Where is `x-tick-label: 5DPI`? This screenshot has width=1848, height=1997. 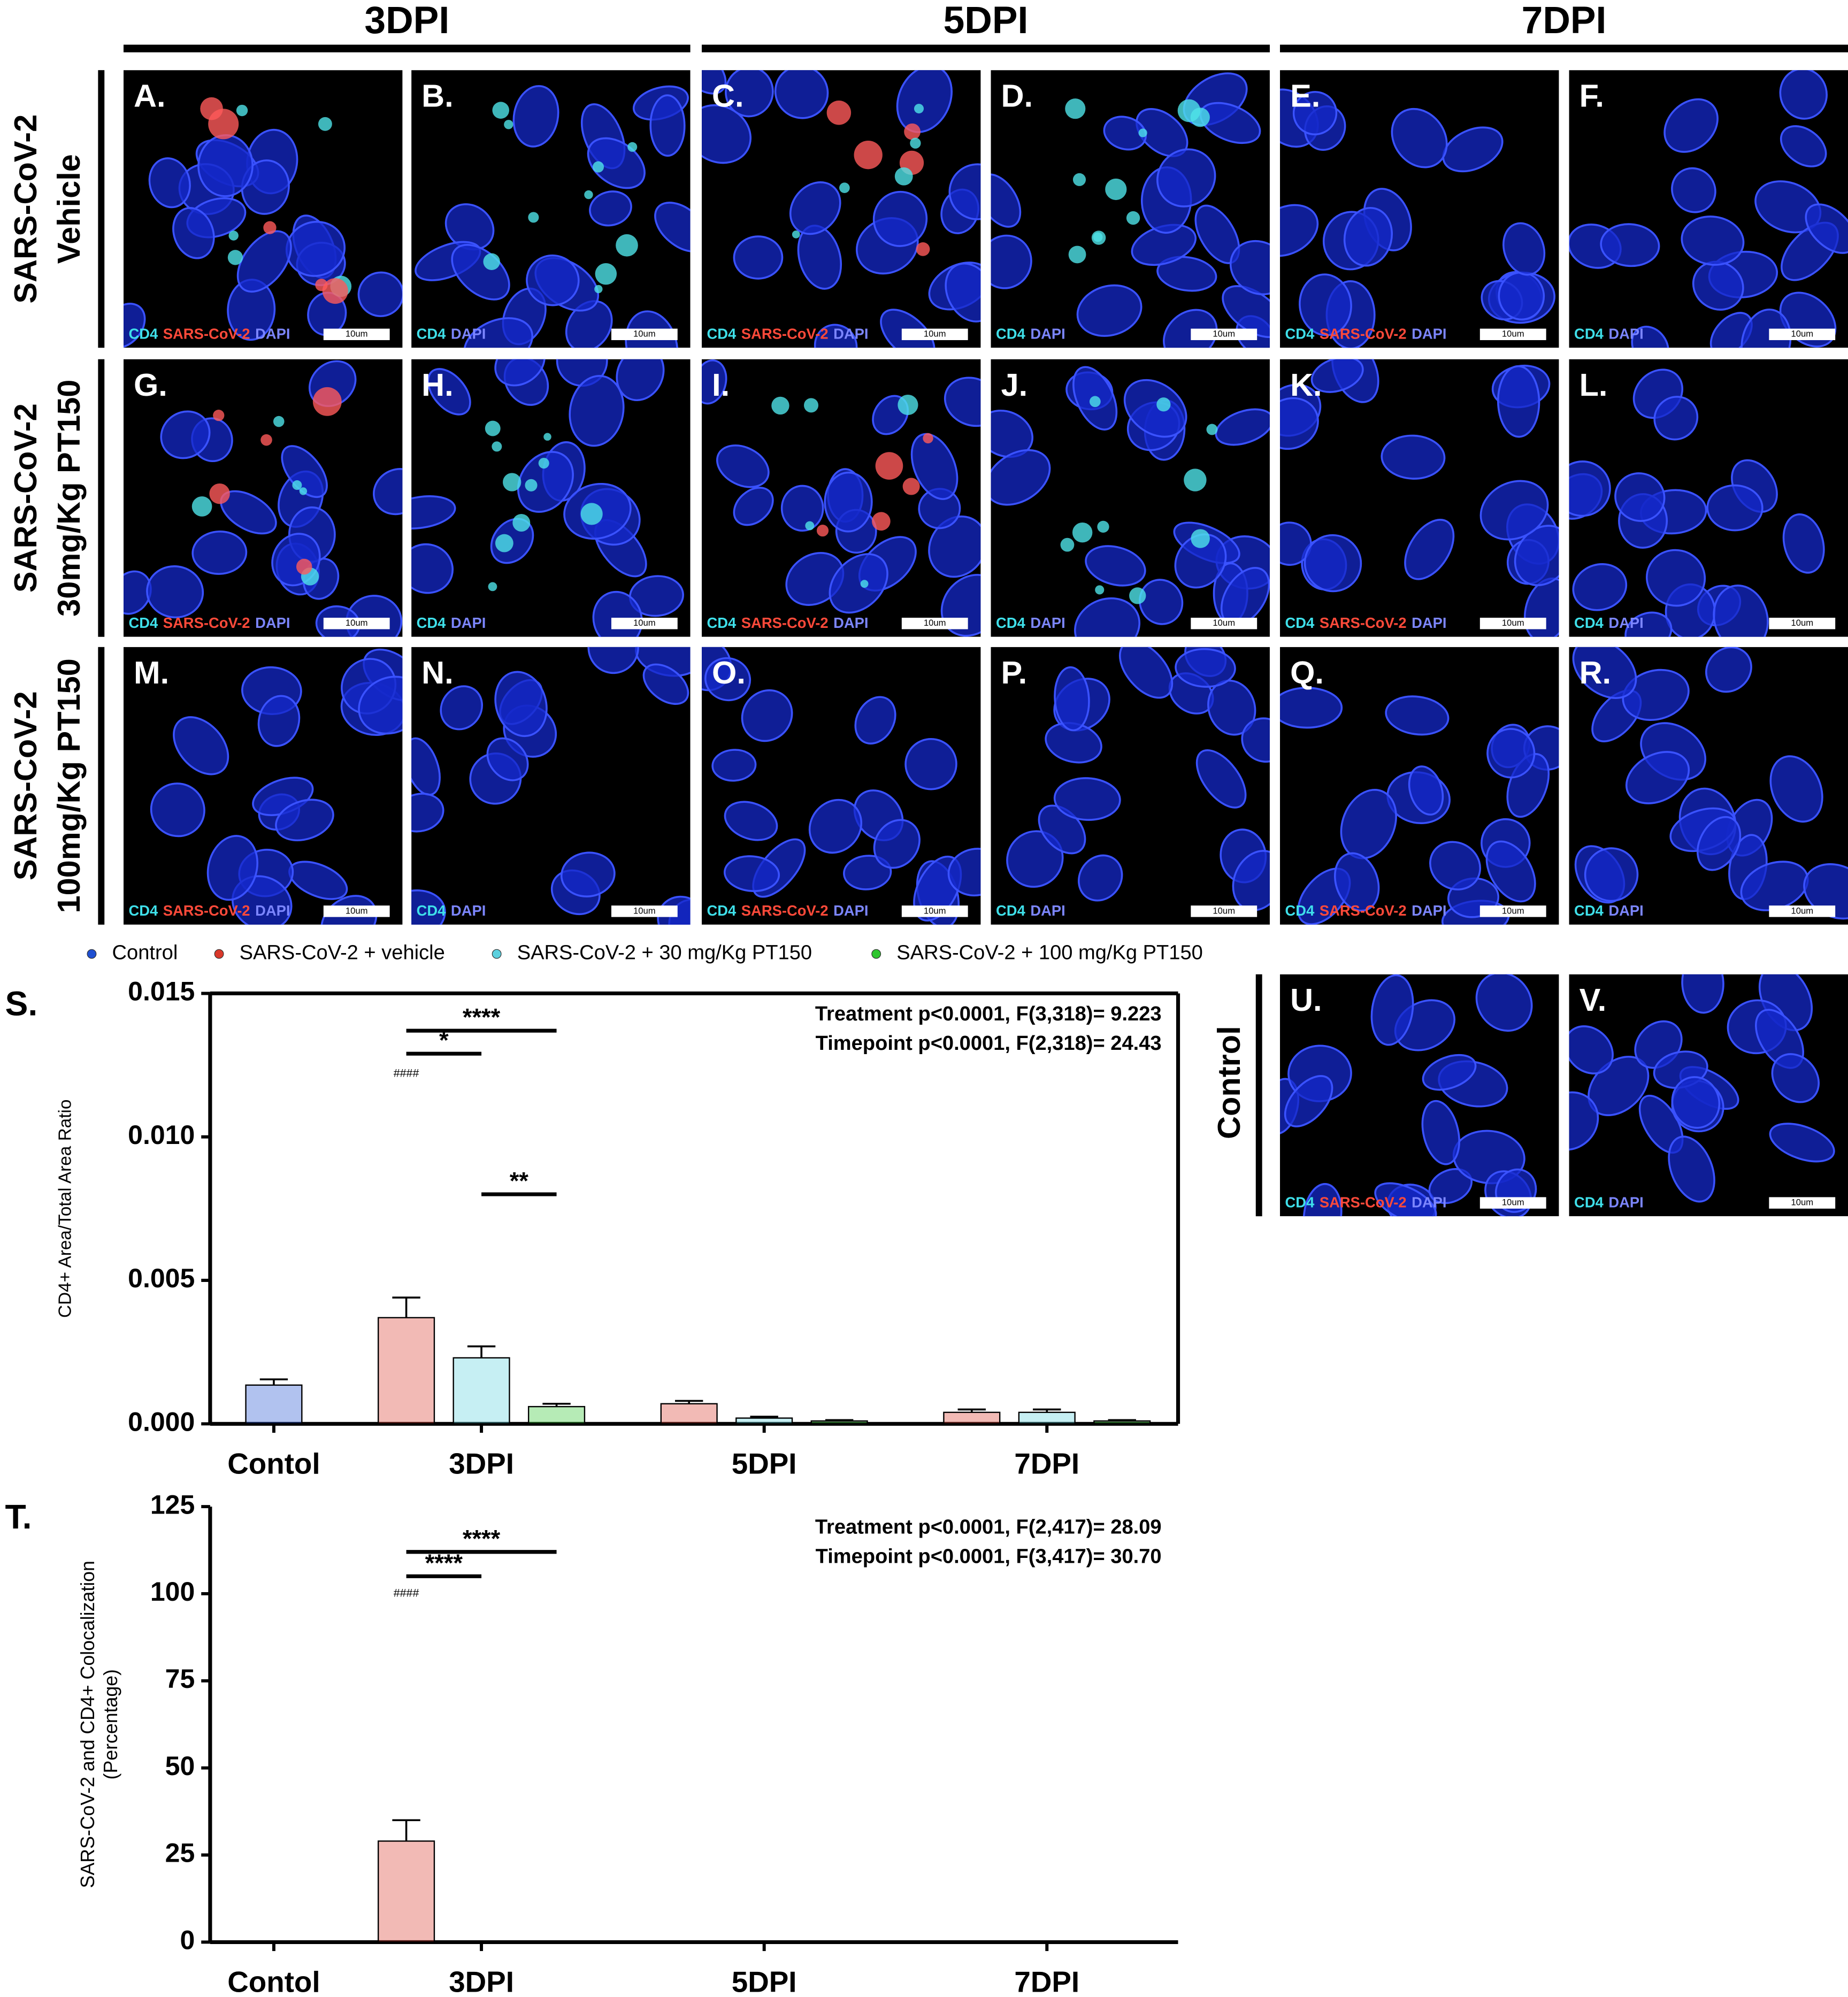 x-tick-label: 5DPI is located at coordinates (765, 1463).